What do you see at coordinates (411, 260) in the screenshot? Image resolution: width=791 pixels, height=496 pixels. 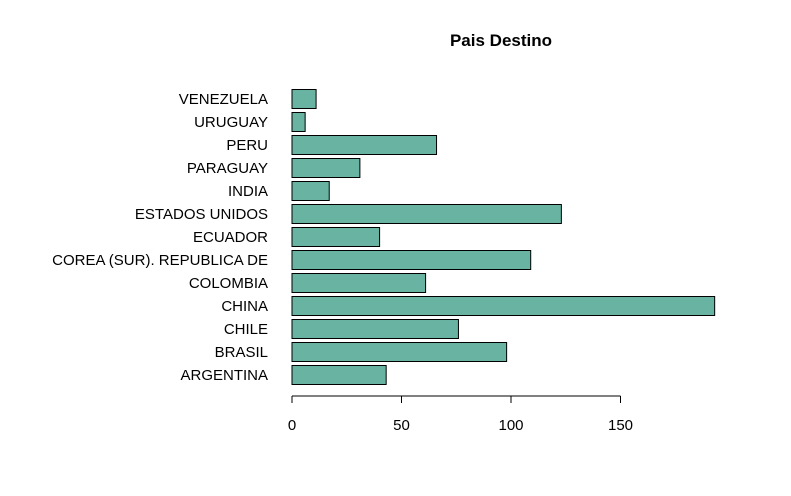 I see `bar-corea-sur-republica-de` at bounding box center [411, 260].